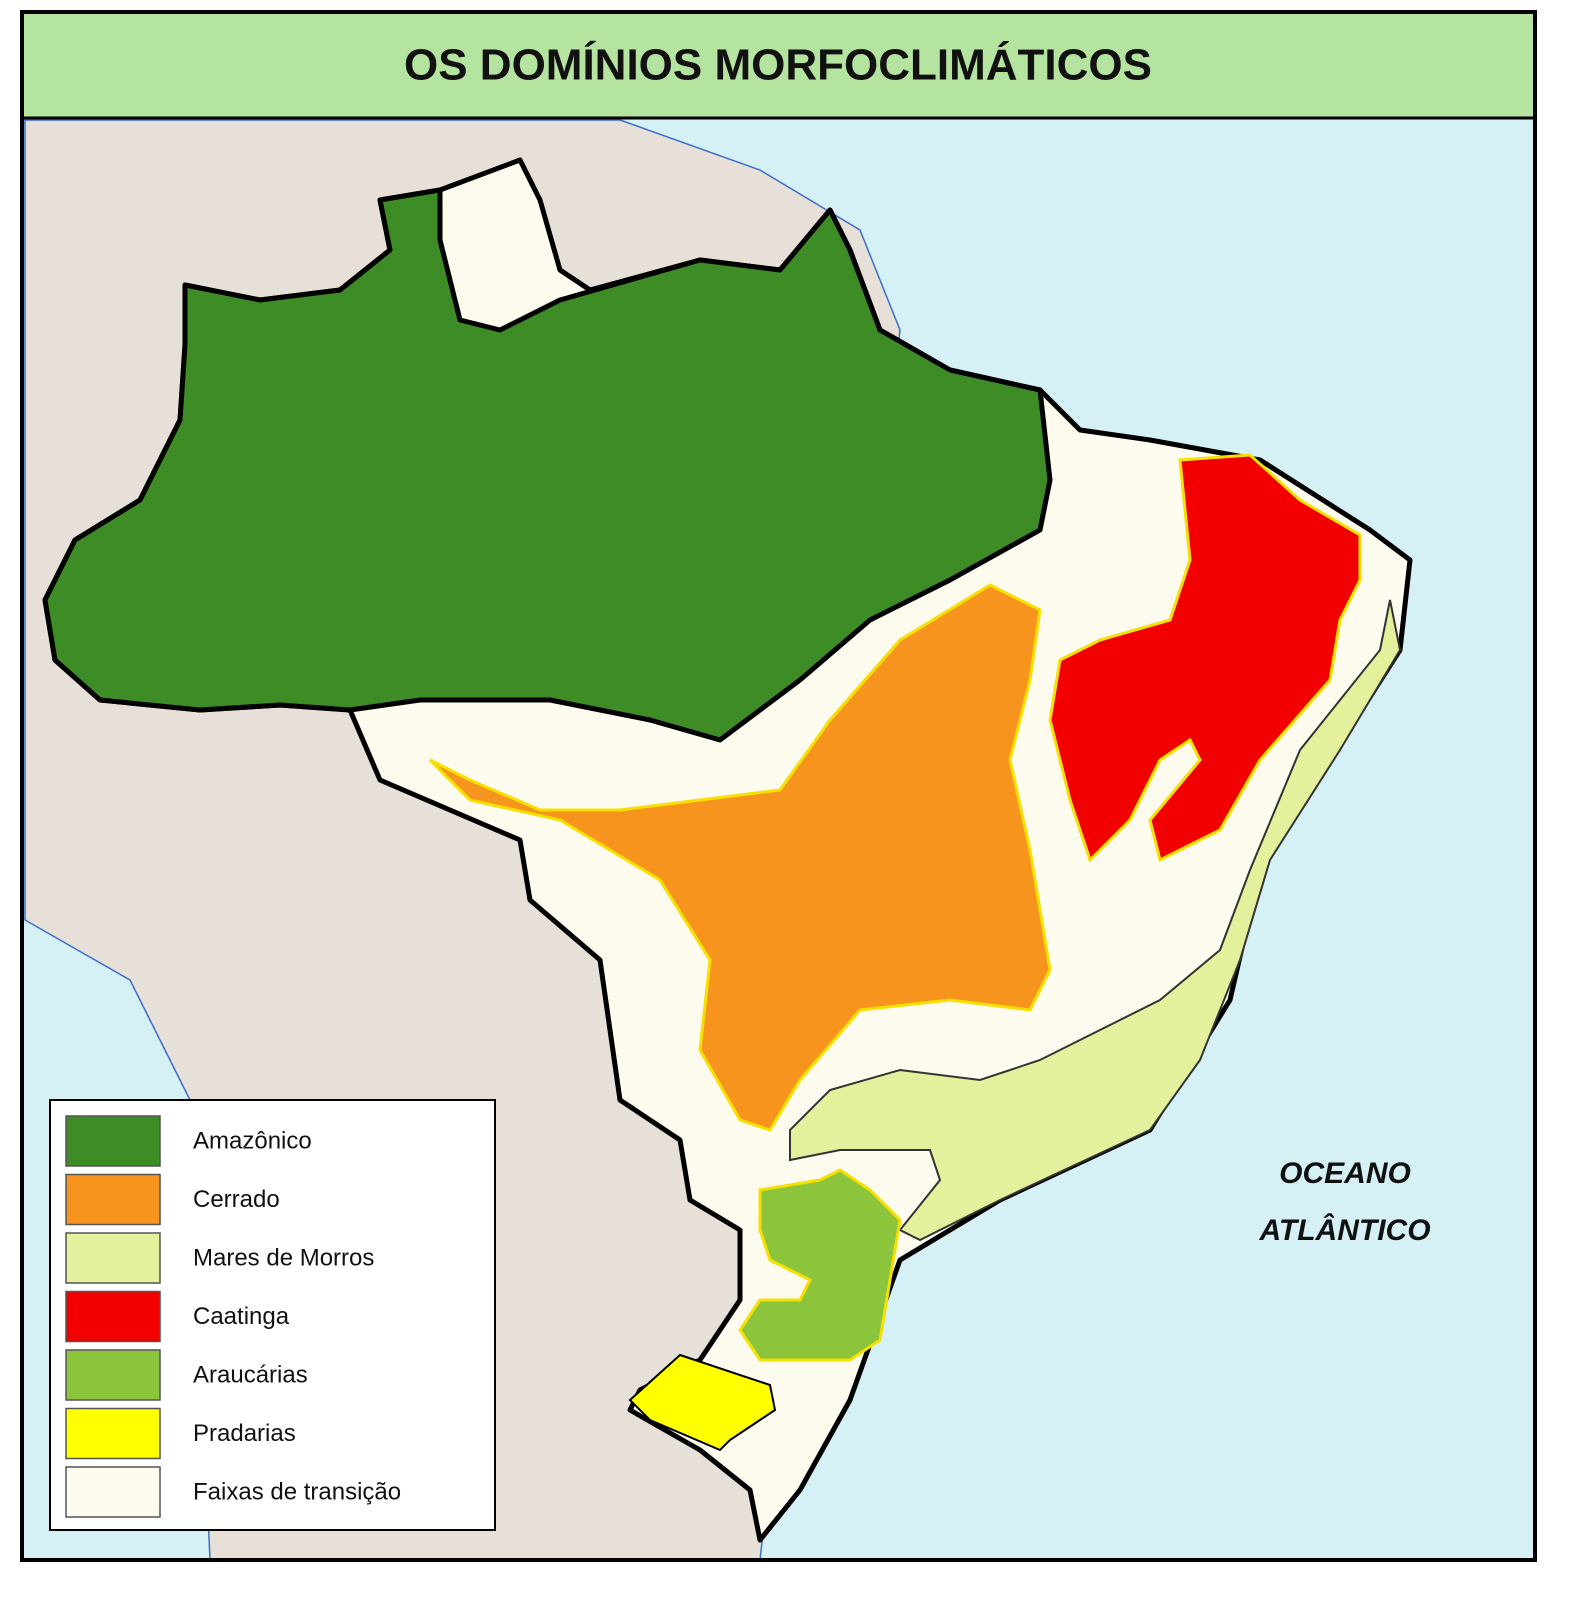  I want to click on legend-label: Mares de Morros, so click(283, 1257).